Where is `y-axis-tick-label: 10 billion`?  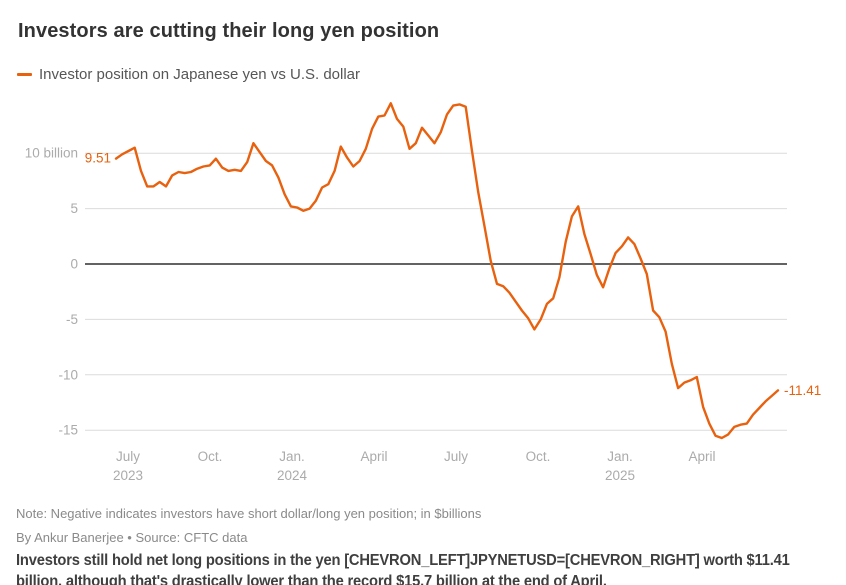 y-axis-tick-label: 10 billion is located at coordinates (51, 153).